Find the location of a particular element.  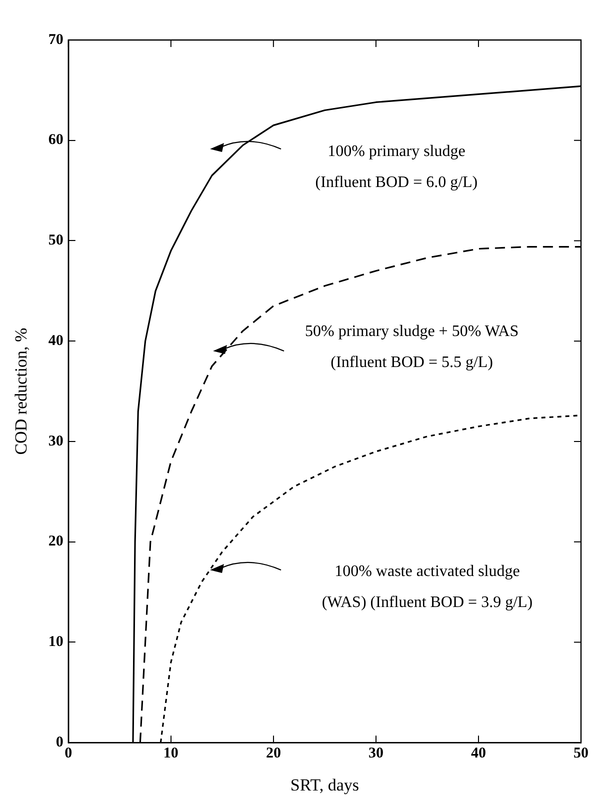

x-tick-label: 50 is located at coordinates (581, 753).